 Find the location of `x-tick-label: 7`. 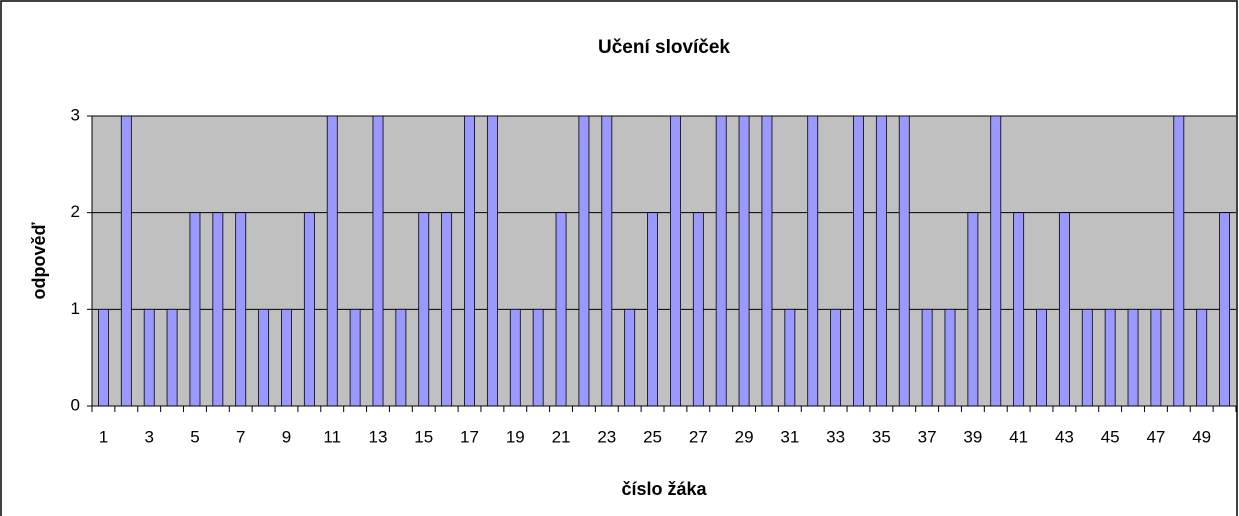

x-tick-label: 7 is located at coordinates (240, 436).